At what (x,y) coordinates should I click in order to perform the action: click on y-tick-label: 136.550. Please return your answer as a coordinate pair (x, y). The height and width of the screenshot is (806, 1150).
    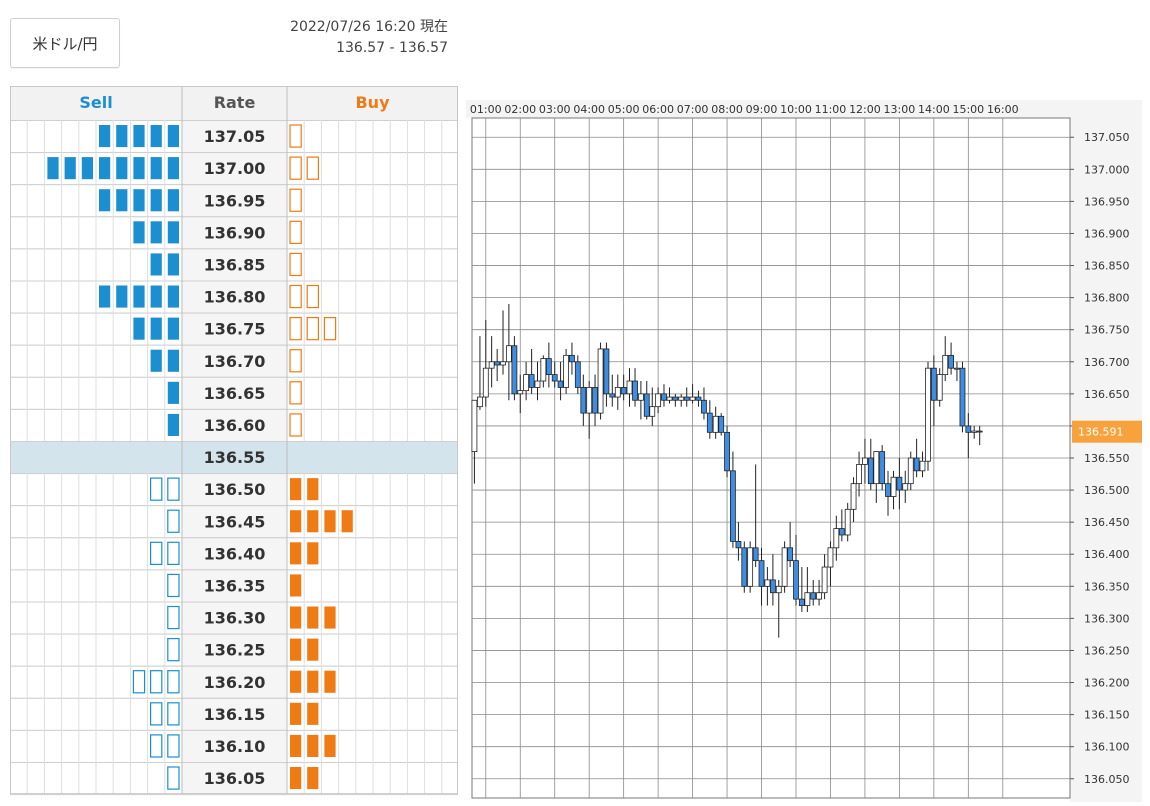
    Looking at the image, I should click on (1107, 458).